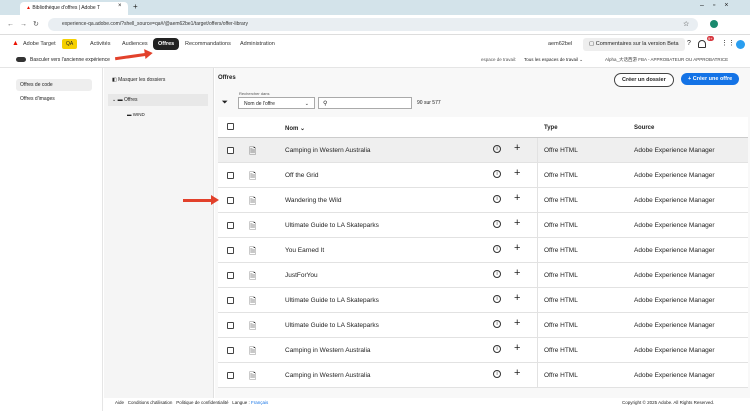 This screenshot has width=750, height=411. I want to click on search-input: ⚲, so click(365, 103).